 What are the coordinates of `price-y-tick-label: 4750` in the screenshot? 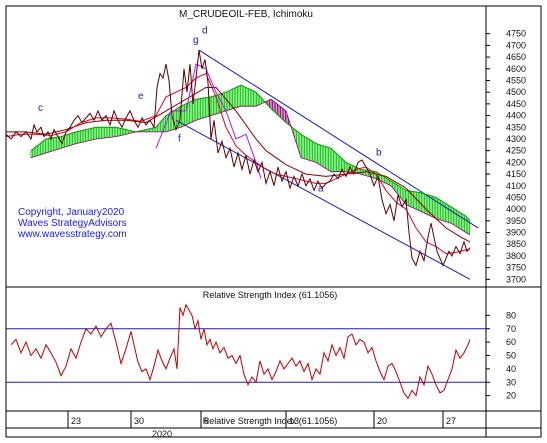 It's located at (516, 34).